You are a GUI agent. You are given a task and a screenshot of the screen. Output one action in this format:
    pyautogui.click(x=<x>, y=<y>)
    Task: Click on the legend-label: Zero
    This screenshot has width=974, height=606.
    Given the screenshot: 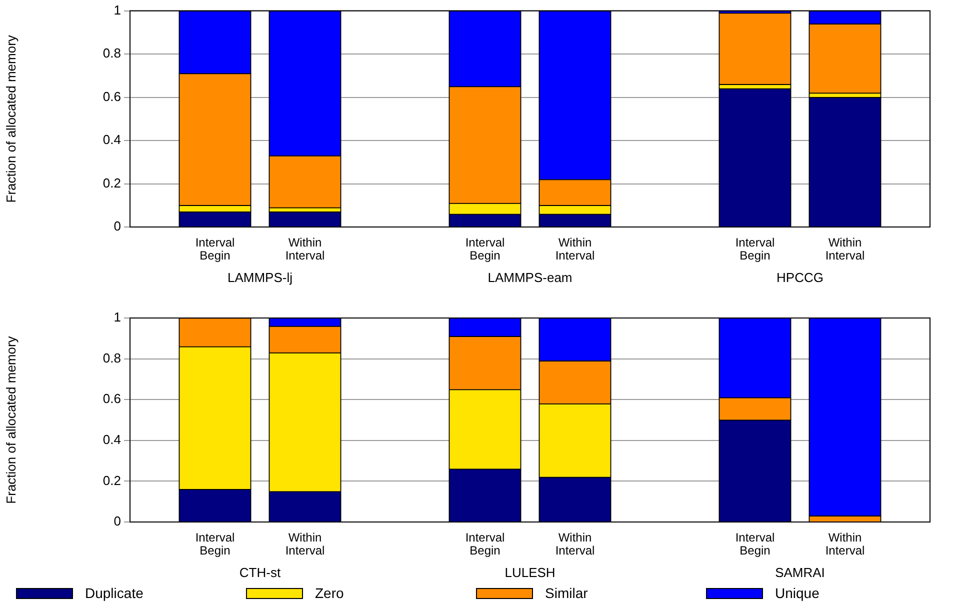 What is the action you would take?
    pyautogui.click(x=329, y=593)
    